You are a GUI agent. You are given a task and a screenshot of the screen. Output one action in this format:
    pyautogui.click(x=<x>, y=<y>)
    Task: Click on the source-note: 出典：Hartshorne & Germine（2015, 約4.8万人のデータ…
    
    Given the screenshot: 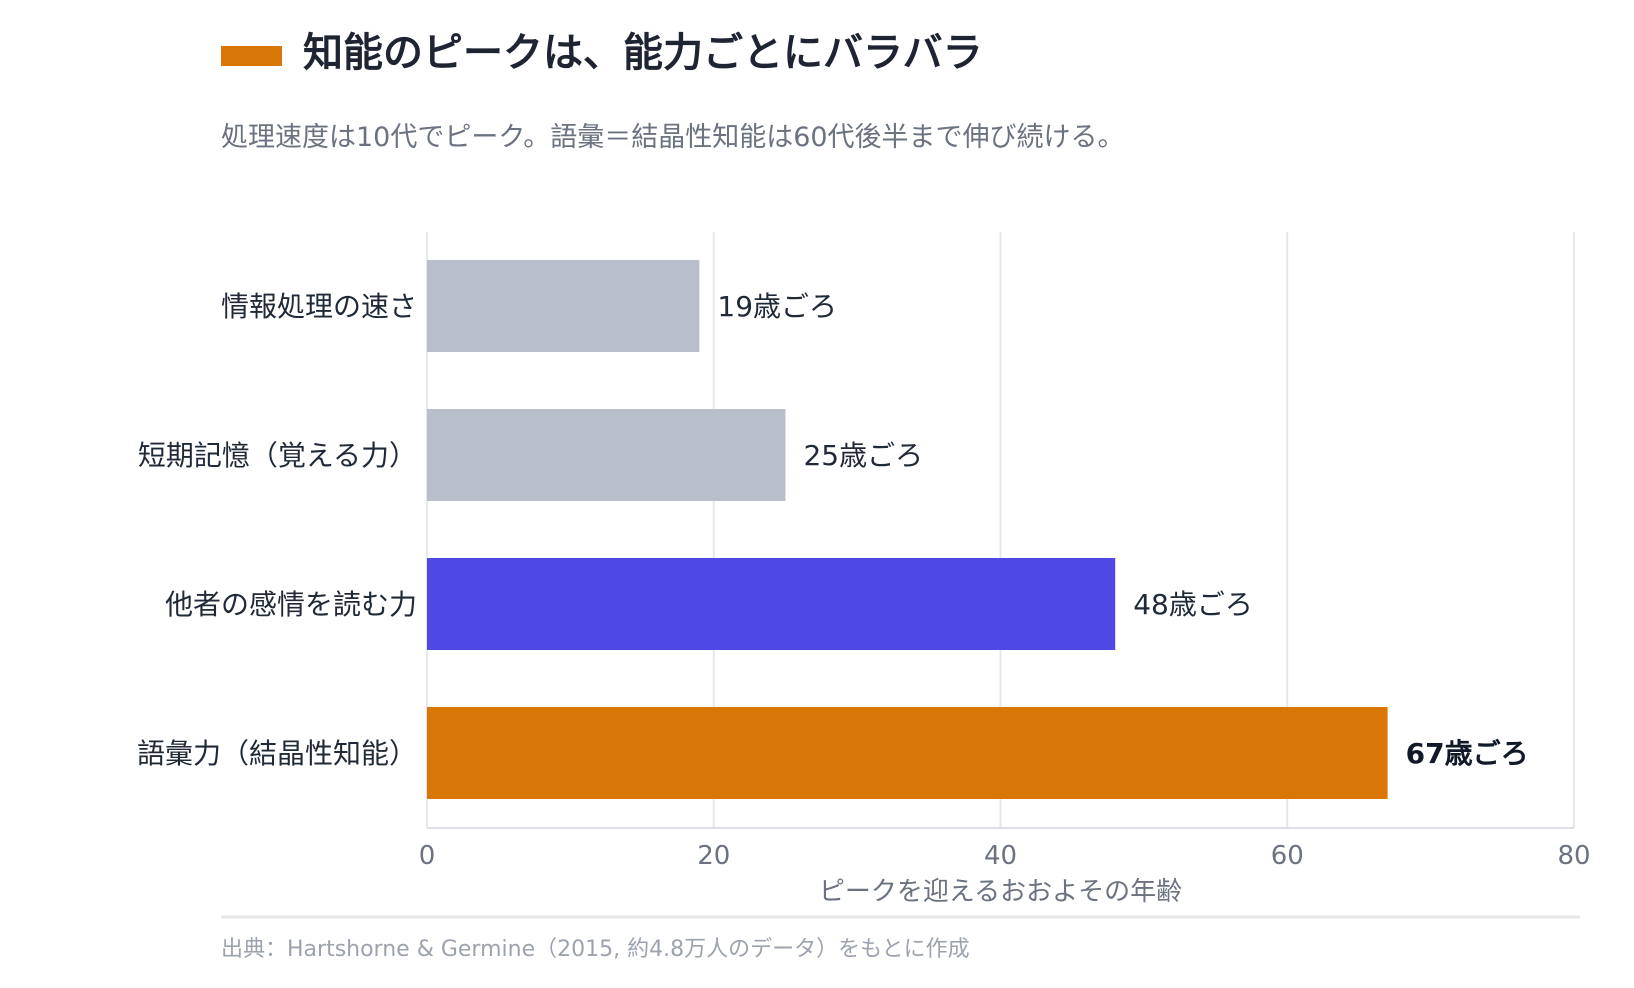 What is the action you would take?
    pyautogui.click(x=595, y=949)
    